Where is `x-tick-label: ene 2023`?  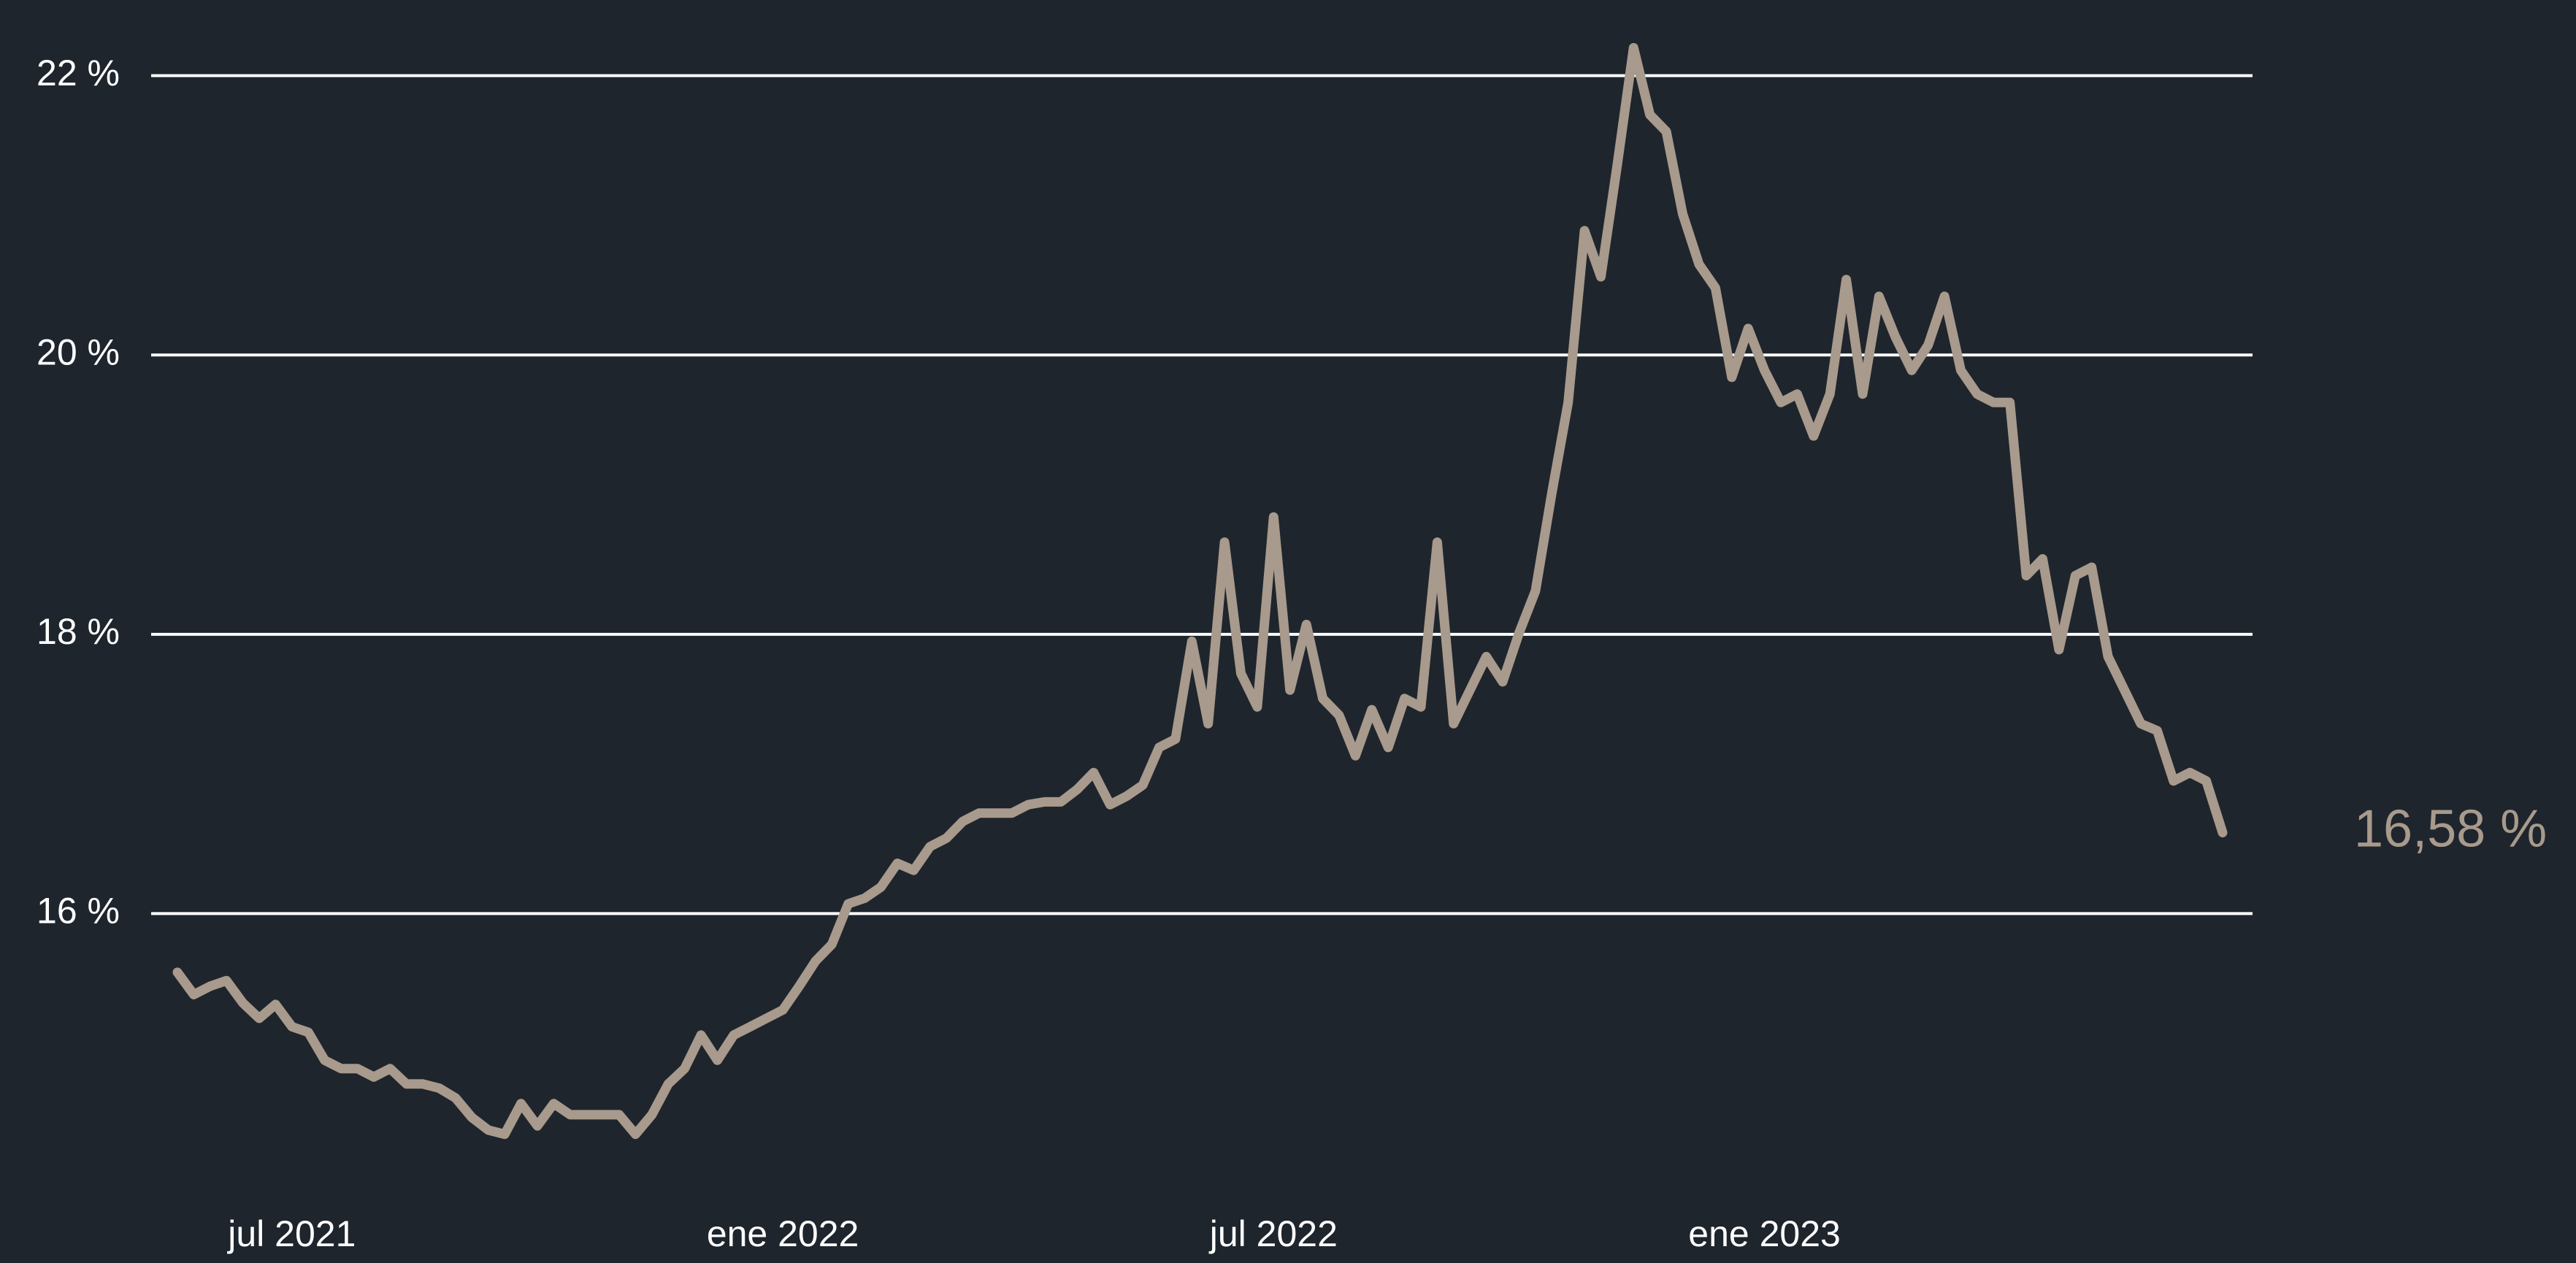
x-tick-label: ene 2023 is located at coordinates (1764, 1234).